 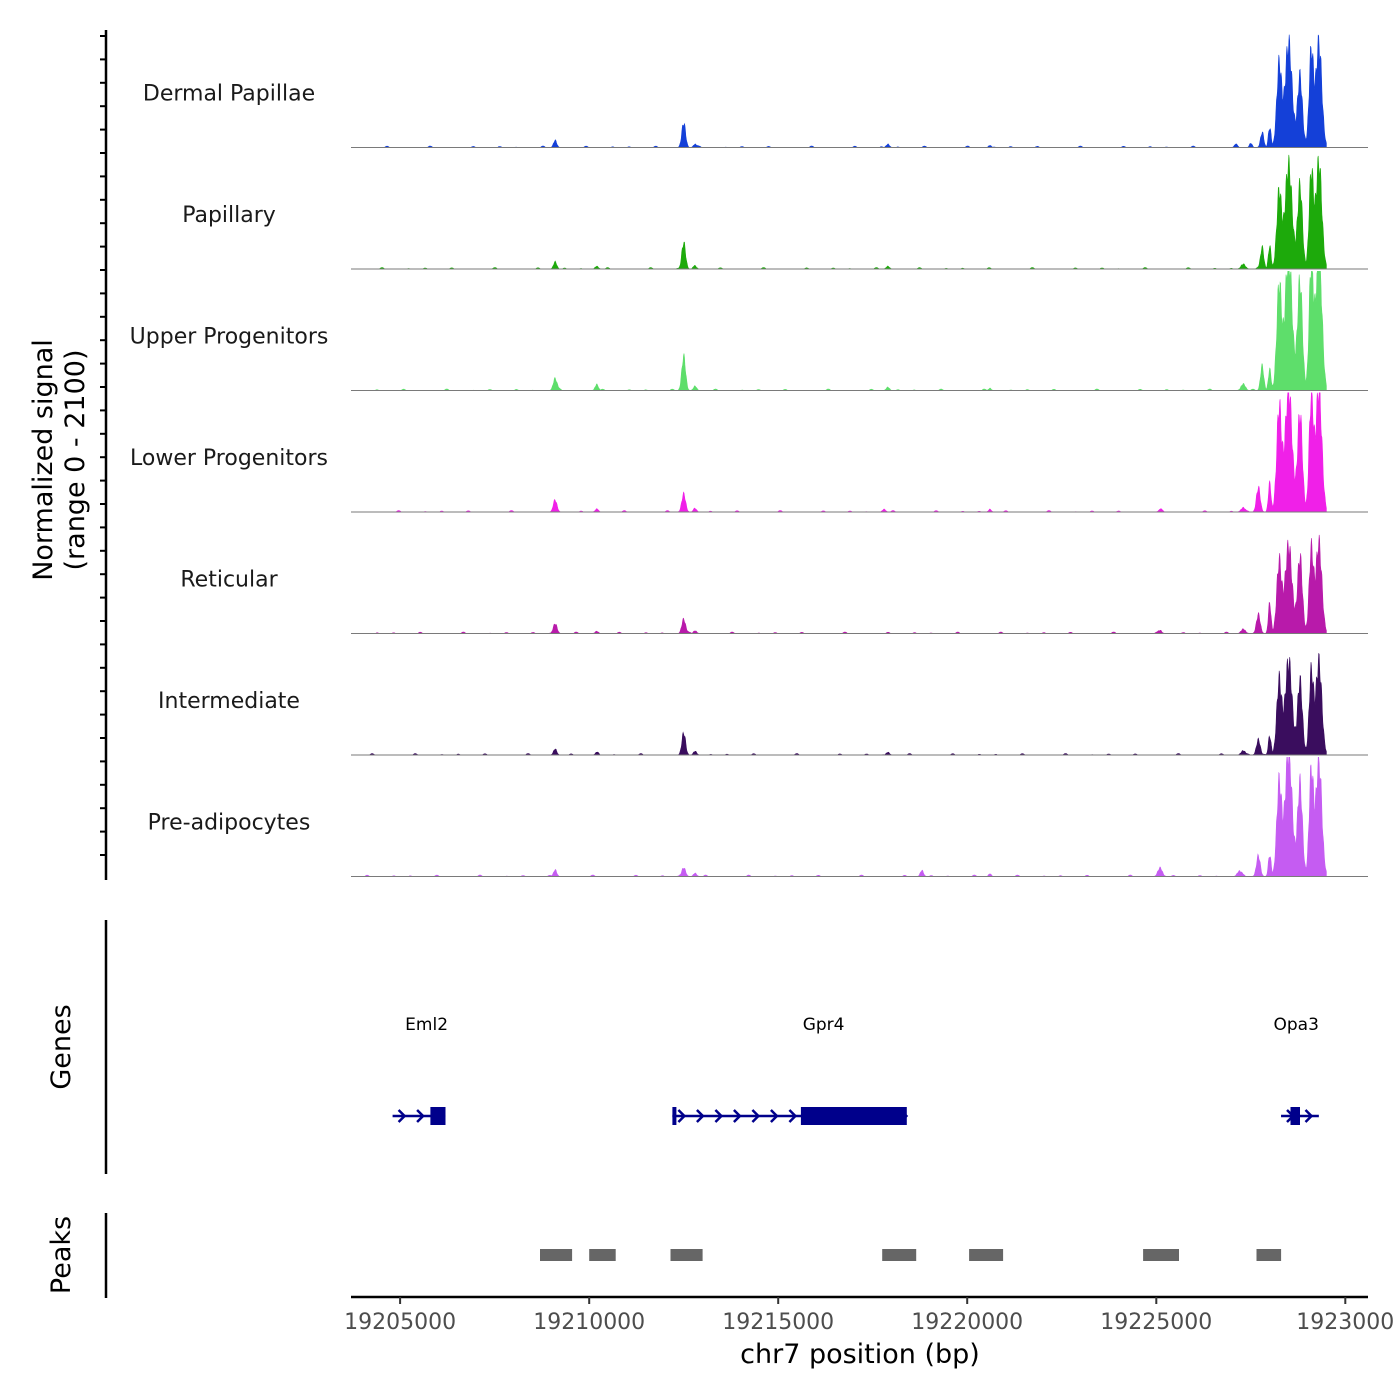 I want to click on gene-label: Opa3, so click(x=1295, y=1025).